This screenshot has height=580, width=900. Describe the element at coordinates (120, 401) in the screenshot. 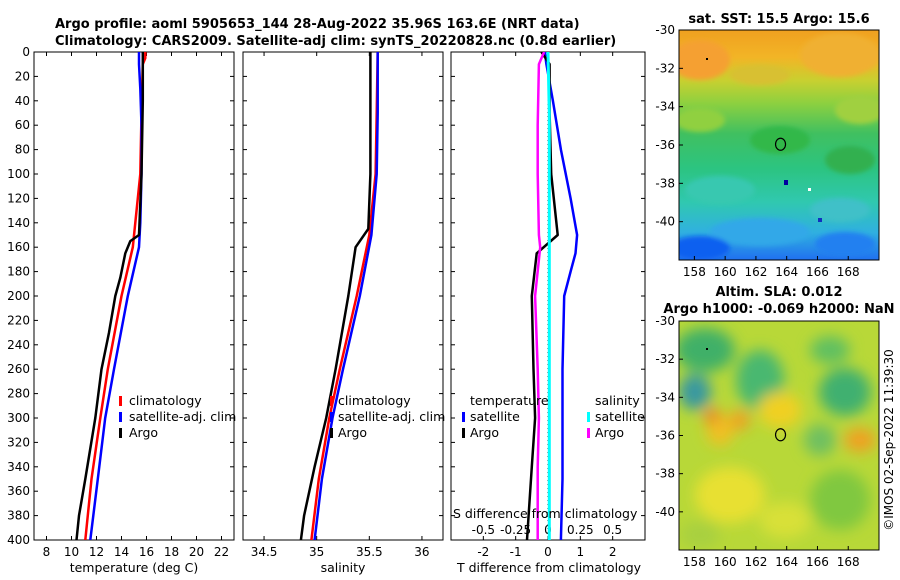

I see `legend-swatch-climatology` at that location.